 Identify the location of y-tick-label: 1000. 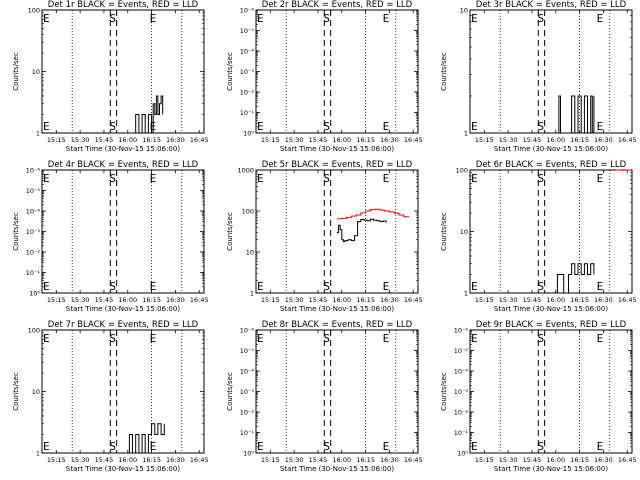
(245, 171).